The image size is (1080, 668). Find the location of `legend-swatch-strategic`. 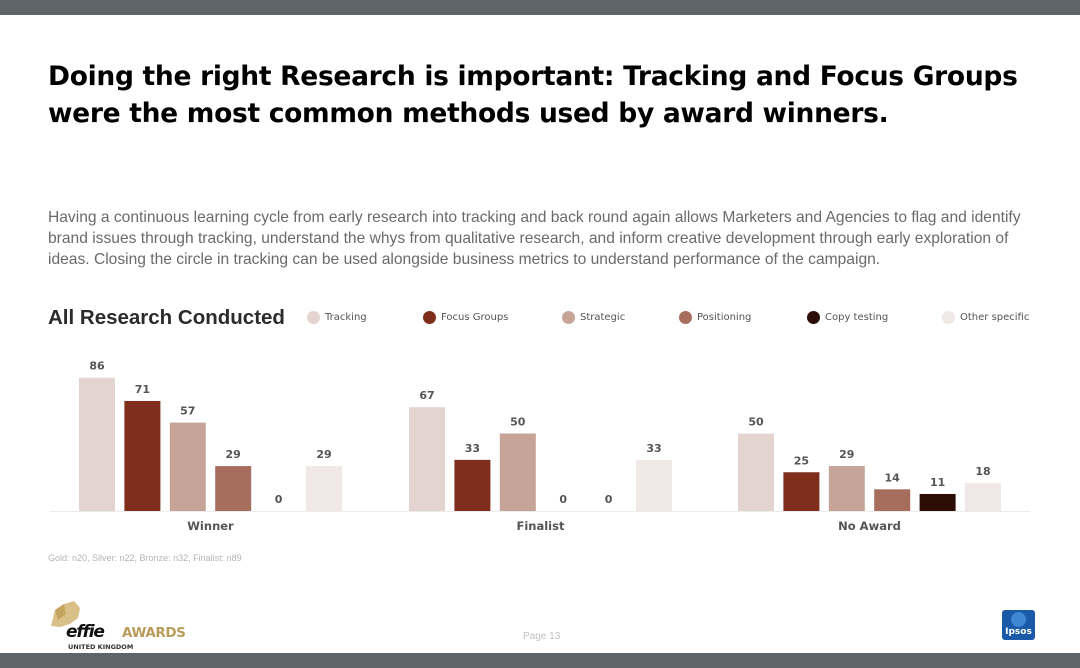

legend-swatch-strategic is located at coordinates (568, 317).